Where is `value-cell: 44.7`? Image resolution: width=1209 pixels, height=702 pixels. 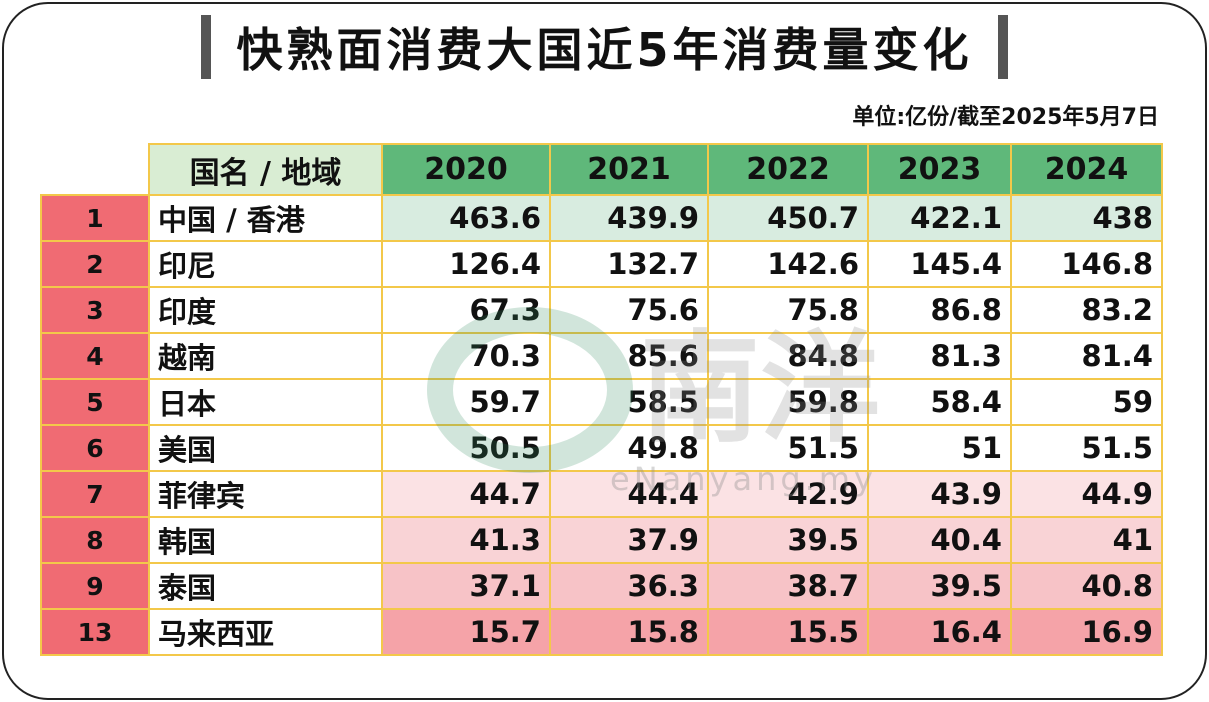
value-cell: 44.7 is located at coordinates (466, 494).